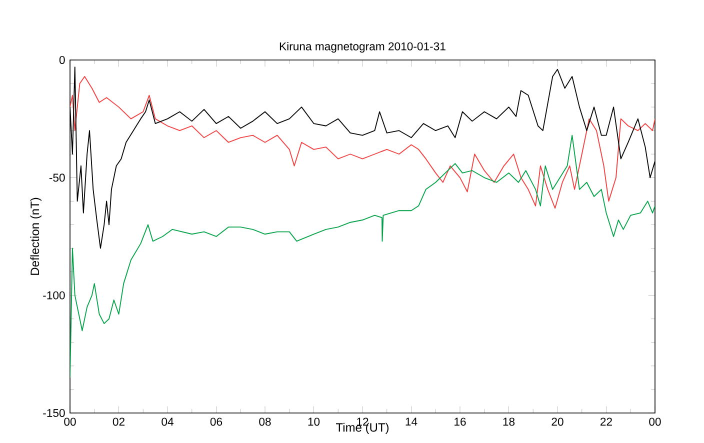 The width and height of the screenshot is (704, 443). I want to click on x-tick-label: 04, so click(168, 422).